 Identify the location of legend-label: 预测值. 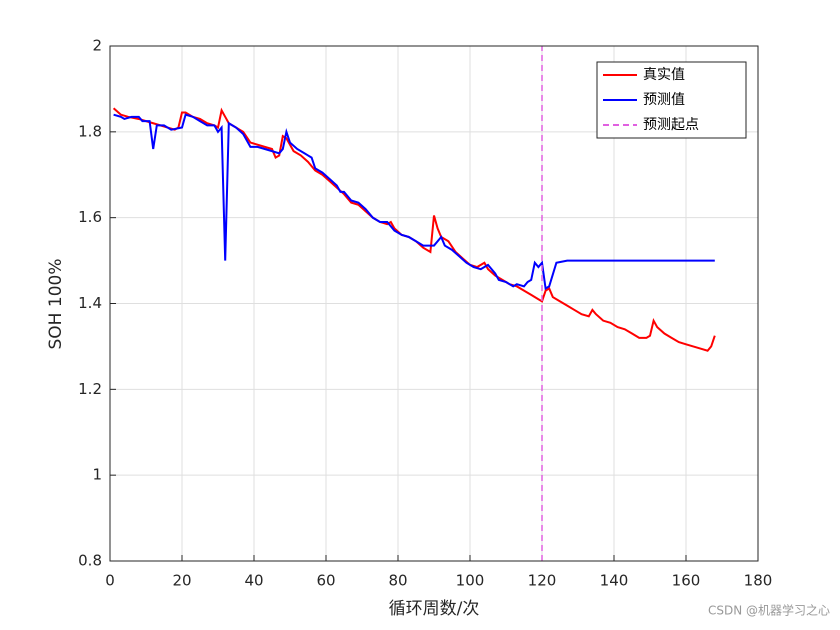
(664, 100).